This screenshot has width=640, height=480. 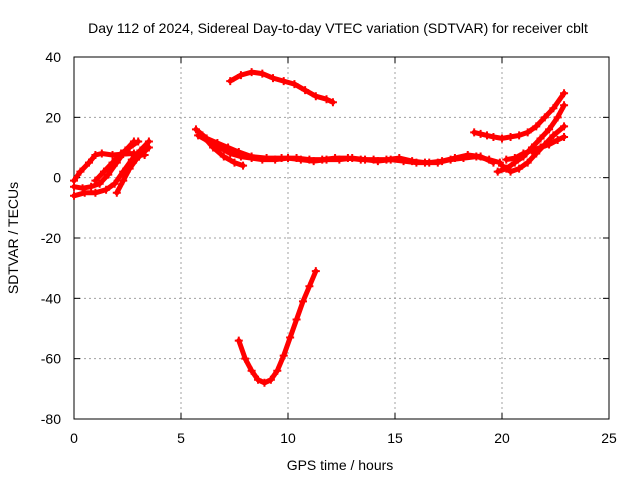 What do you see at coordinates (51, 238) in the screenshot?
I see `y-tick-label: -20` at bounding box center [51, 238].